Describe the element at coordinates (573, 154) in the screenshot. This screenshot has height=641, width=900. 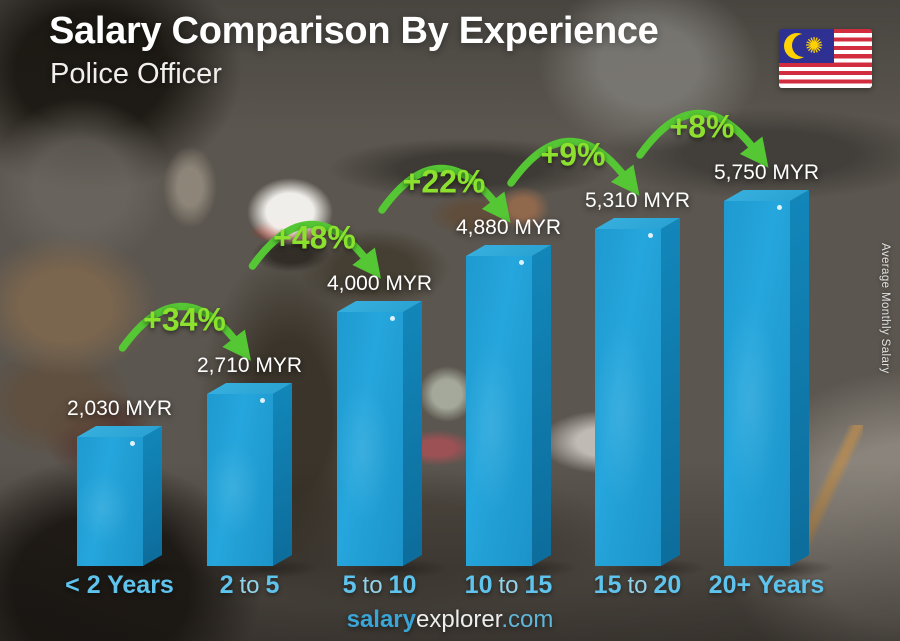
I see `percent-increase-label: +9%` at that location.